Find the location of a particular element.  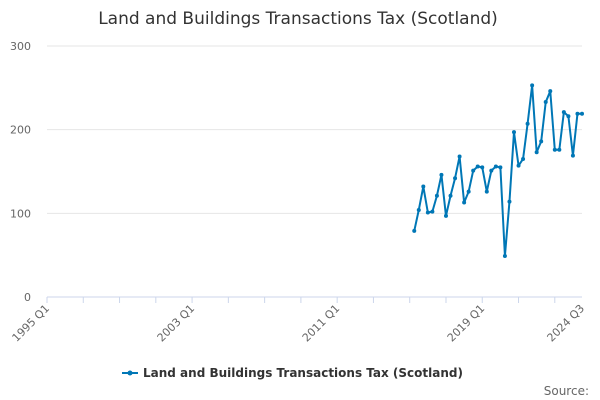

x-tick-label: 1995 Q1 is located at coordinates (31, 323).